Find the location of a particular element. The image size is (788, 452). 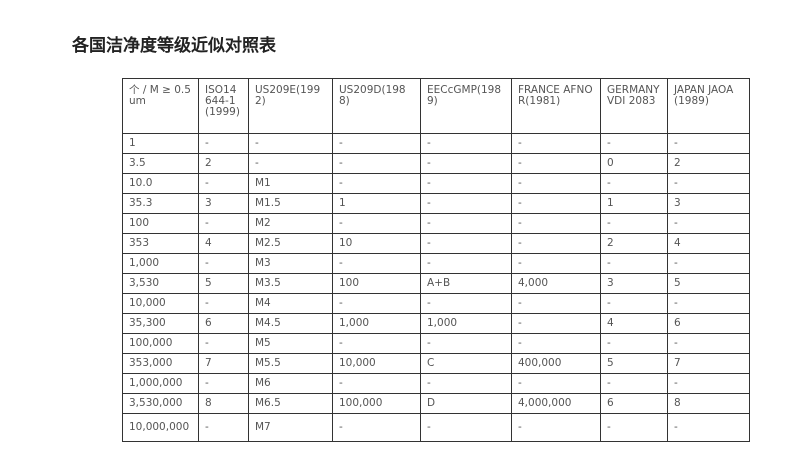

table-cell: D is located at coordinates (466, 403).